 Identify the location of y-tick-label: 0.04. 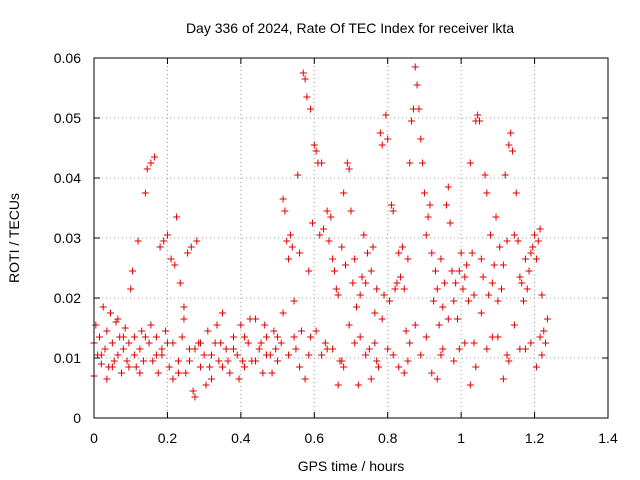
(67, 178).